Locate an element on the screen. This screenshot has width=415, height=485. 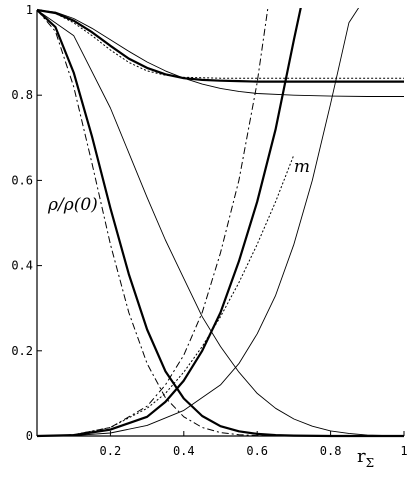
y-tick-label: 0.4 is located at coordinates (22, 266).